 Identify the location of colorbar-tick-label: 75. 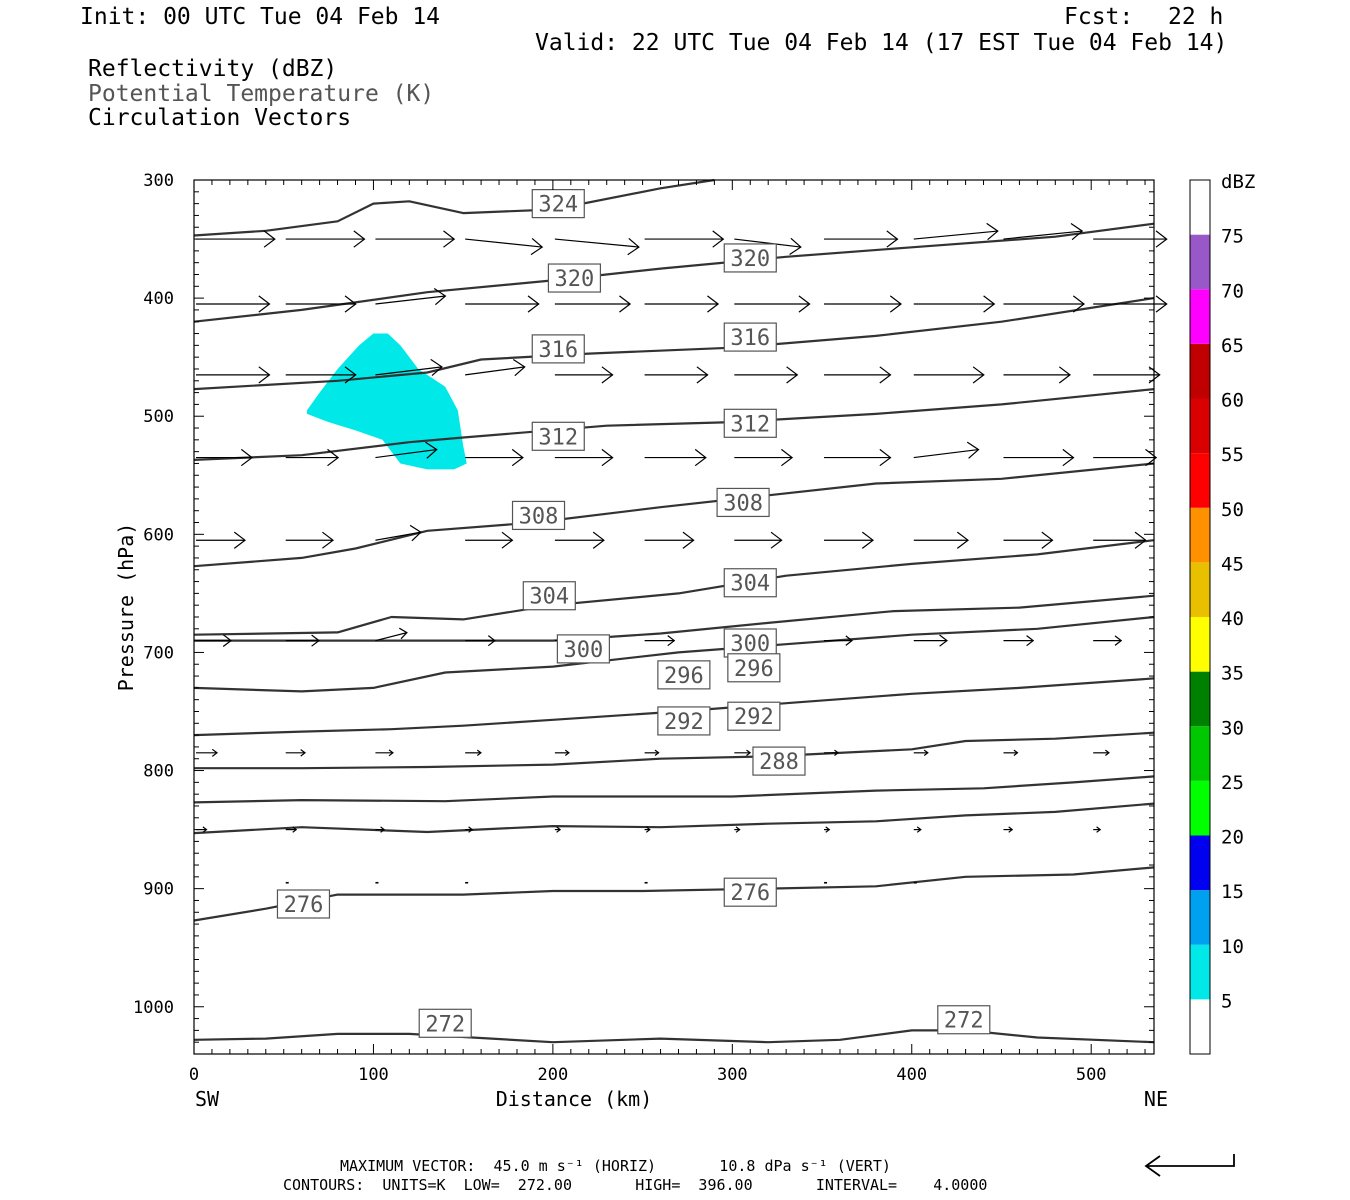
(1232, 237).